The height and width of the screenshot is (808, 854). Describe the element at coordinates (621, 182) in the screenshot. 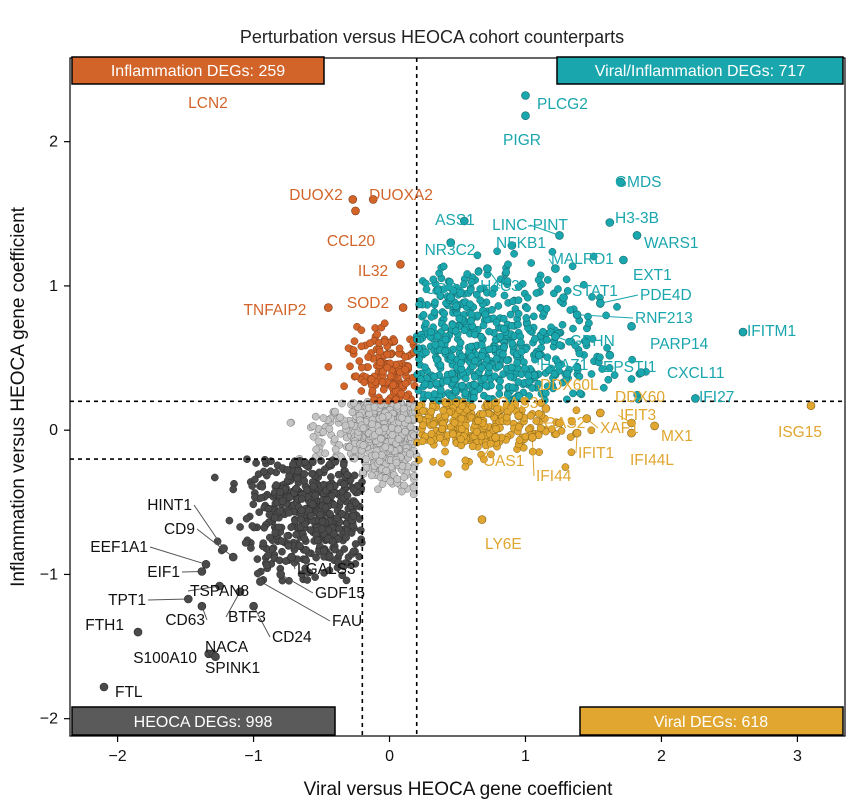

I see `labeled-point-gmds` at that location.